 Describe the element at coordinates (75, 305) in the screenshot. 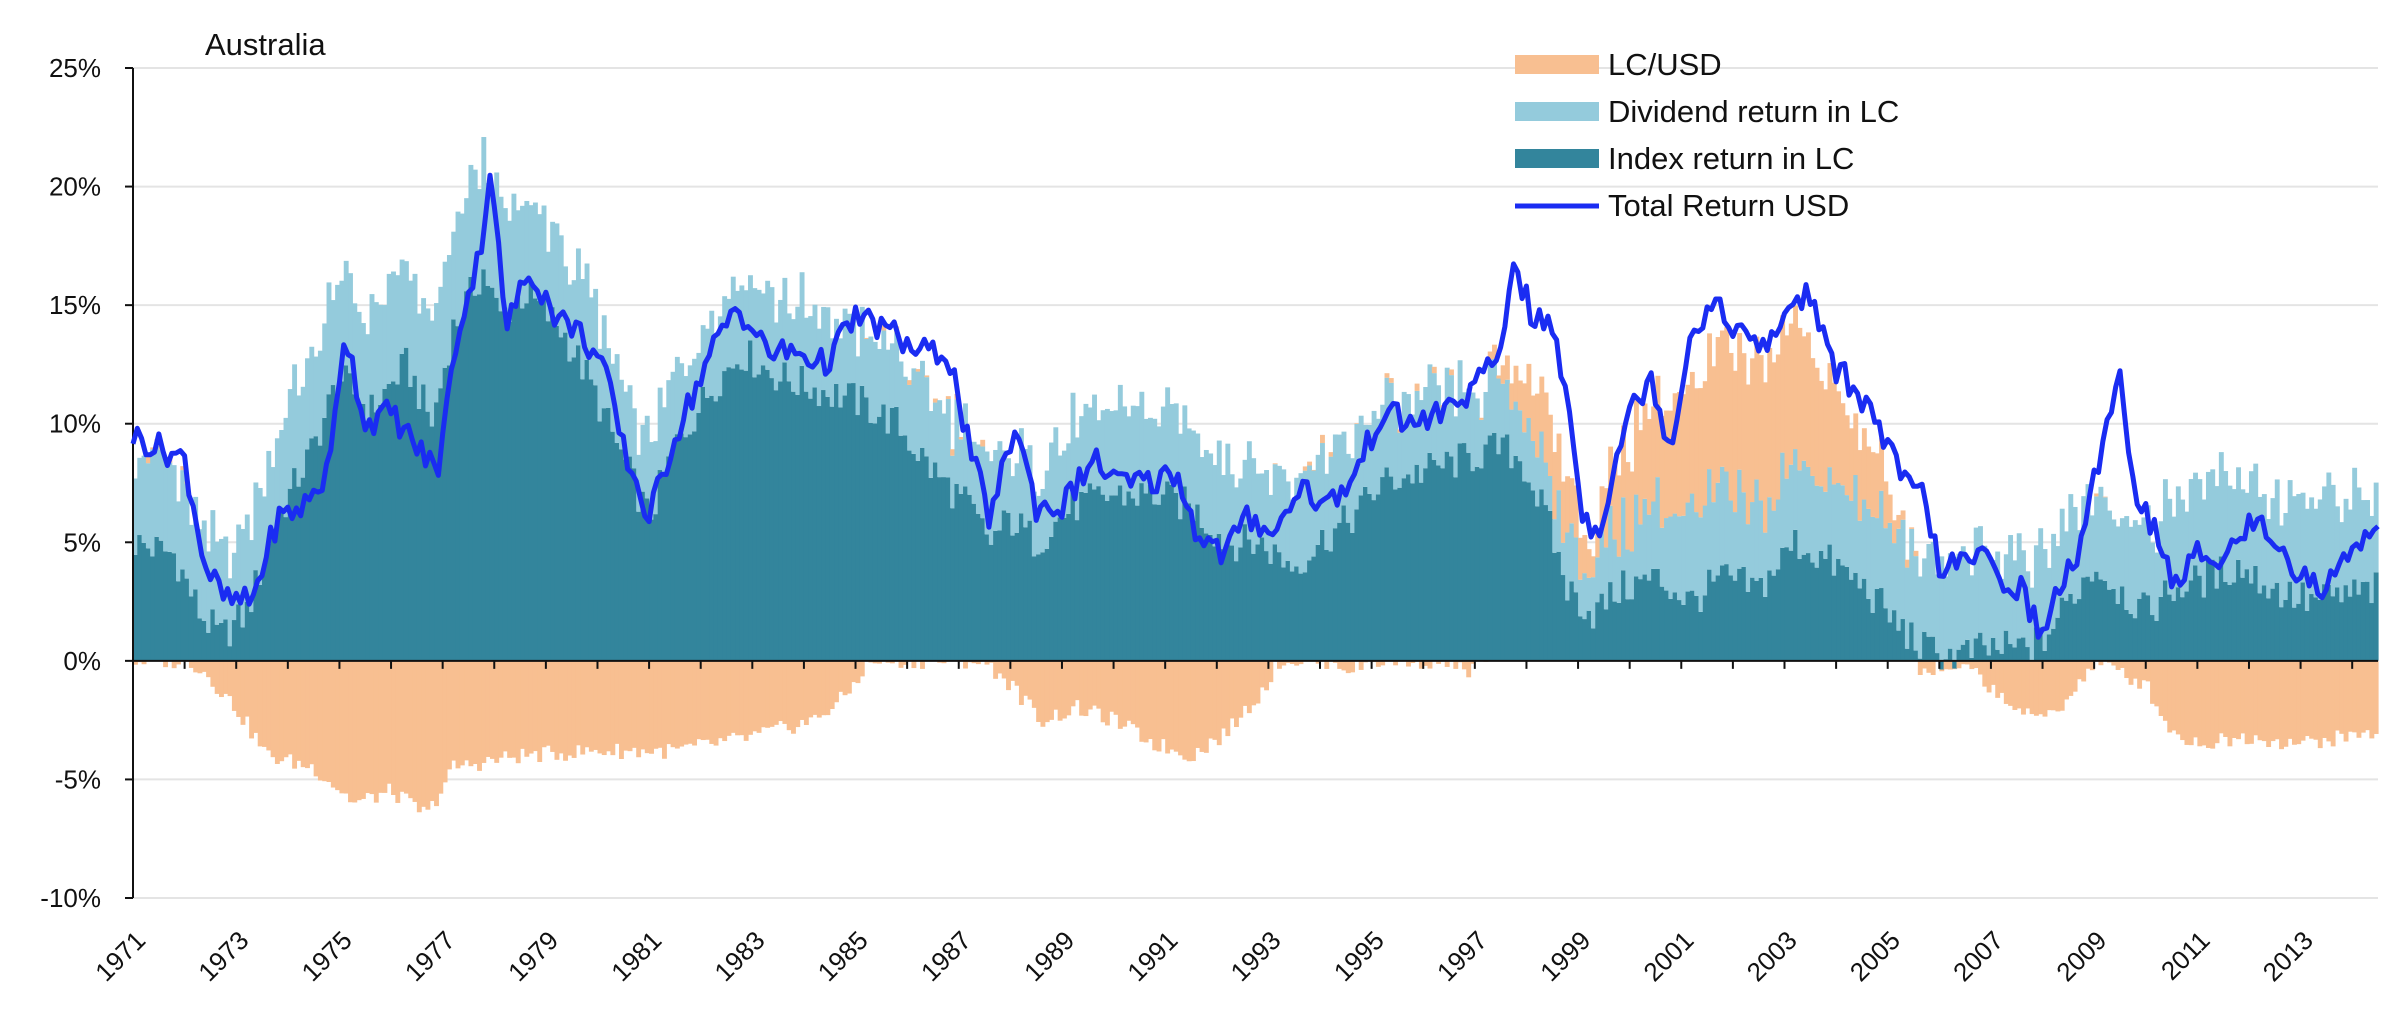

I see `y-tick-label: 15%` at that location.